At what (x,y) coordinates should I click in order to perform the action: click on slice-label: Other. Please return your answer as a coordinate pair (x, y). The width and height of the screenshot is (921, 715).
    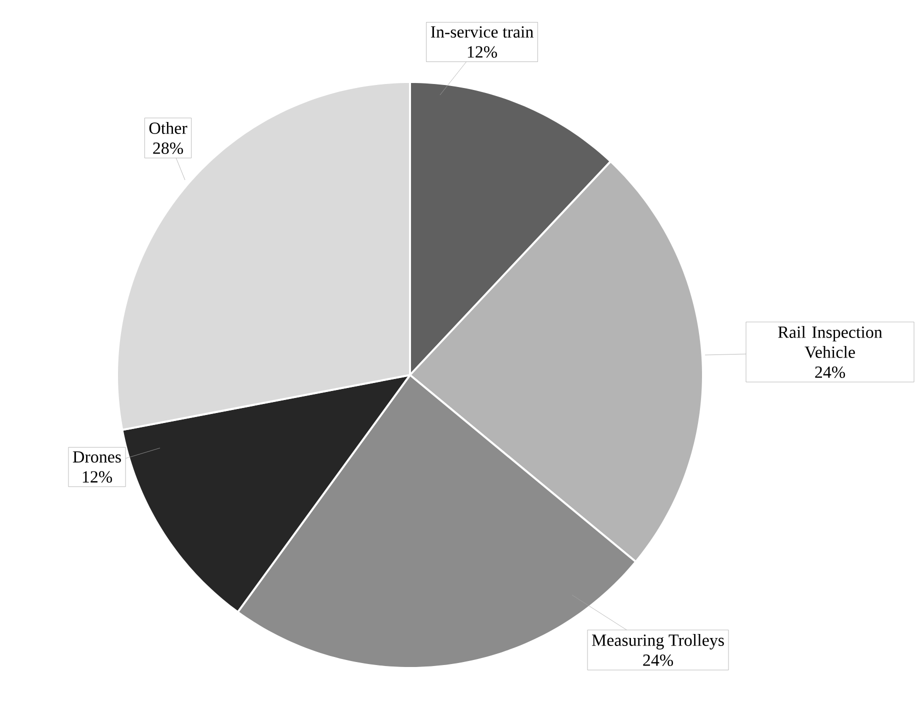
    Looking at the image, I should click on (168, 128).